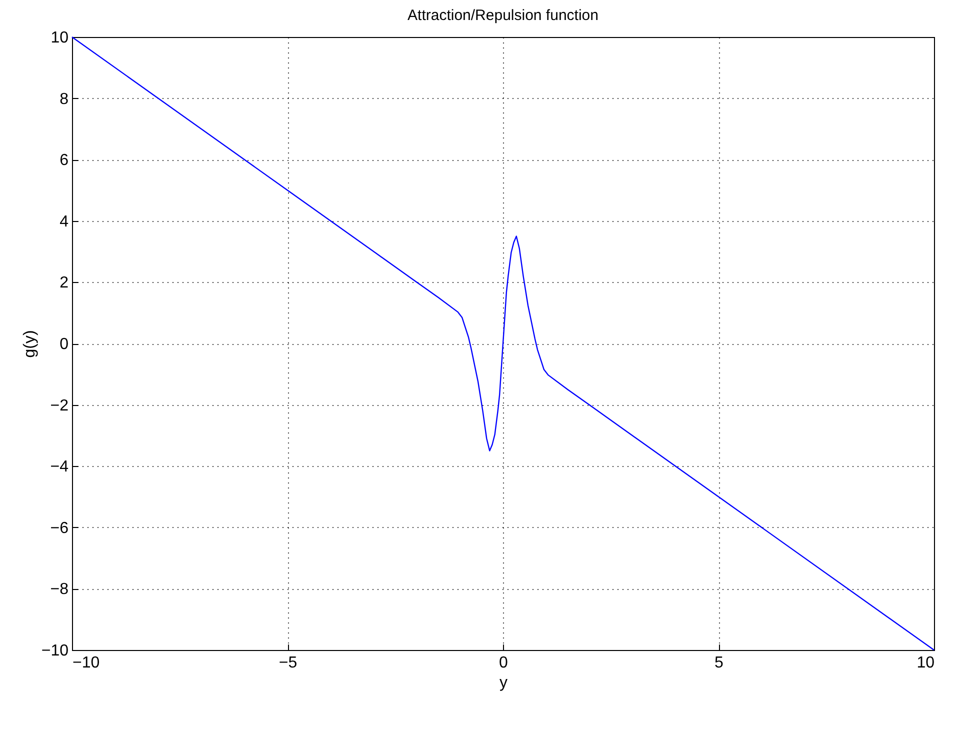 Image resolution: width=967 pixels, height=729 pixels. I want to click on x-tick-label: 5, so click(719, 663).